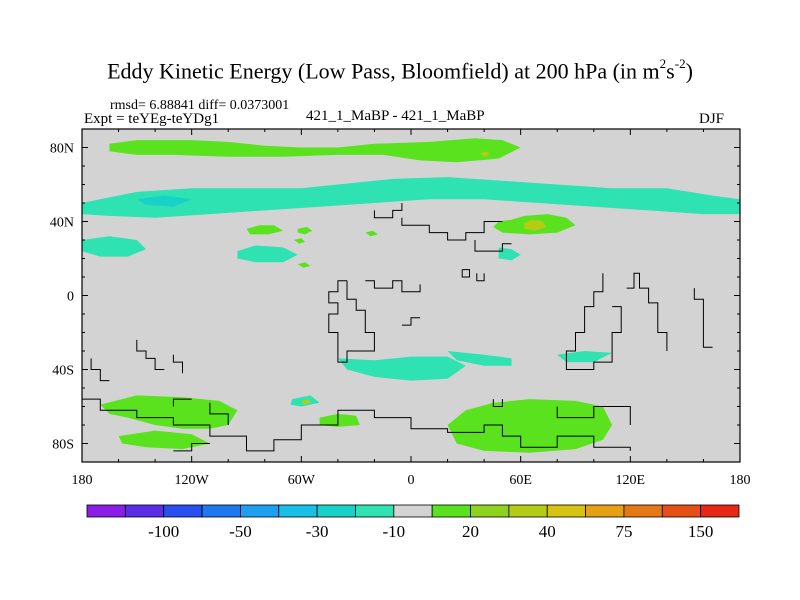 The width and height of the screenshot is (800, 600). What do you see at coordinates (200, 105) in the screenshot?
I see `stats-text: rmsd= 6.88841 diff= 0.0373001` at bounding box center [200, 105].